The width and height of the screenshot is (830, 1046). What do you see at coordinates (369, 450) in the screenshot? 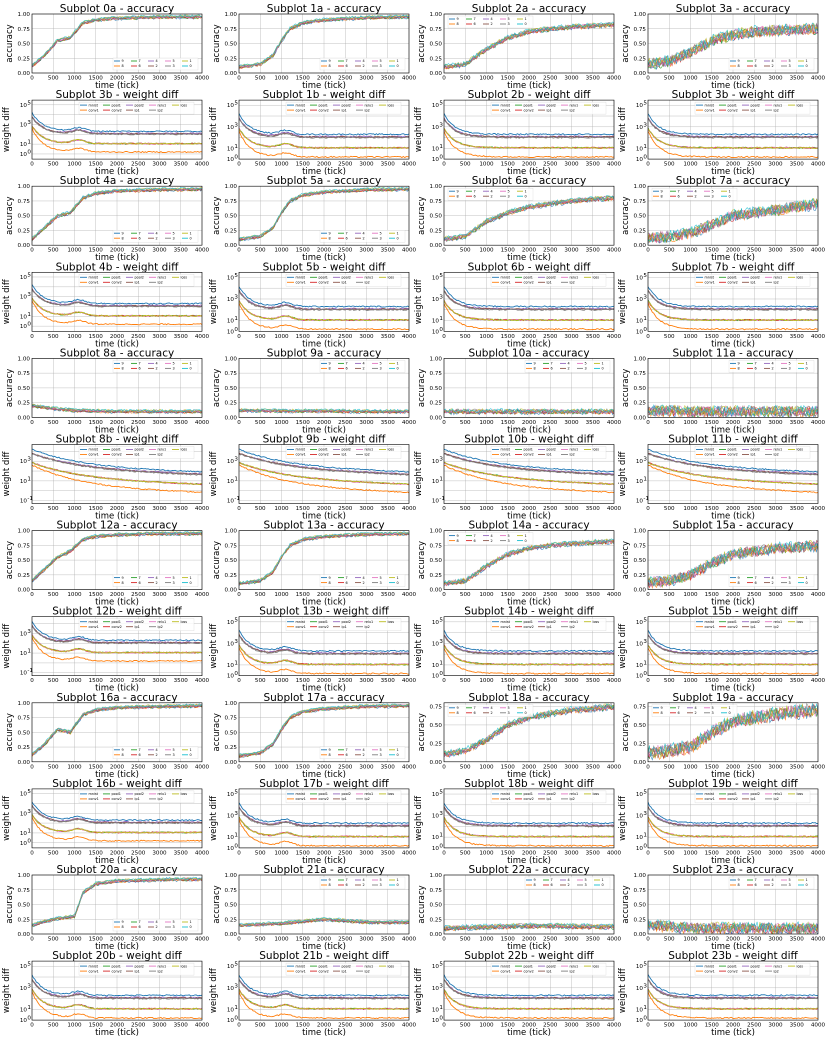
I see `legend-label: relu1` at bounding box center [369, 450].